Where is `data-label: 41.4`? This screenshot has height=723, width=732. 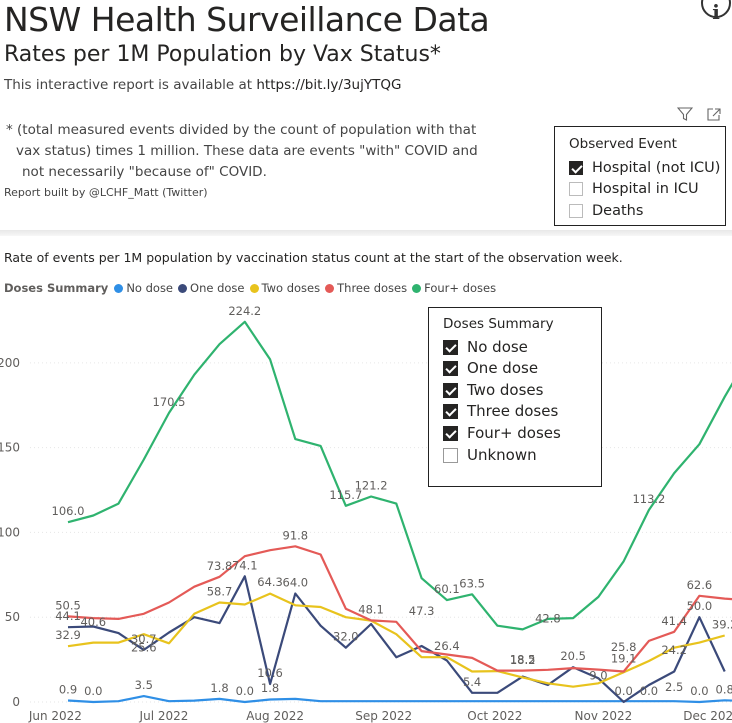
data-label: 41.4 is located at coordinates (674, 621).